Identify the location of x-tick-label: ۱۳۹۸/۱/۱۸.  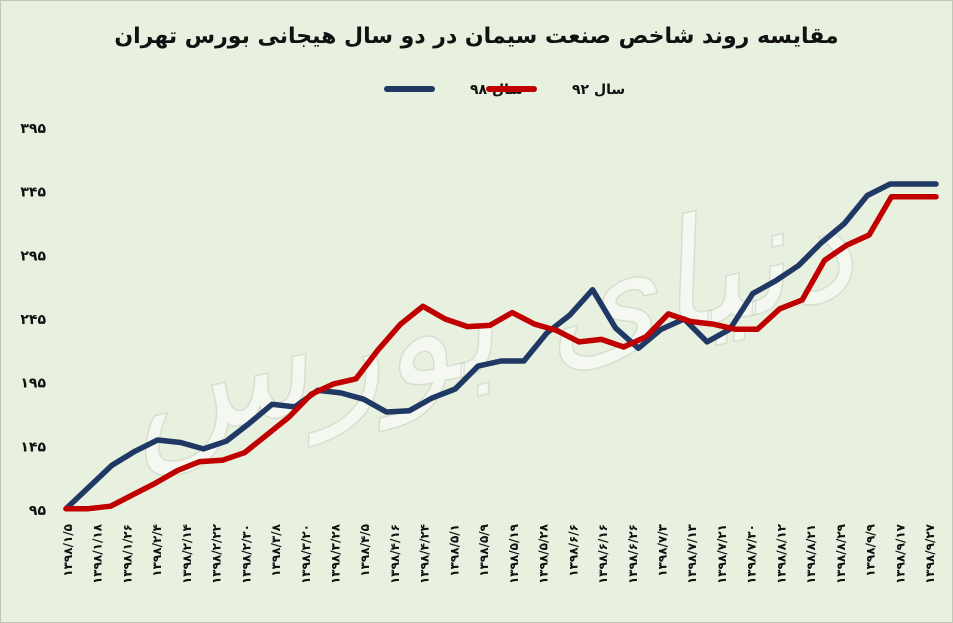
(98, 553).